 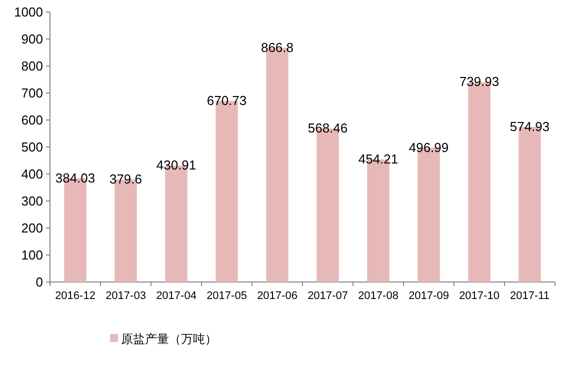 What do you see at coordinates (176, 165) in the screenshot?
I see `data-label: 430.91` at bounding box center [176, 165].